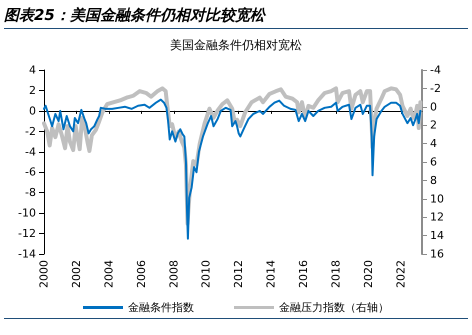  I want to click on y-tick-label: -2, so click(30, 131).